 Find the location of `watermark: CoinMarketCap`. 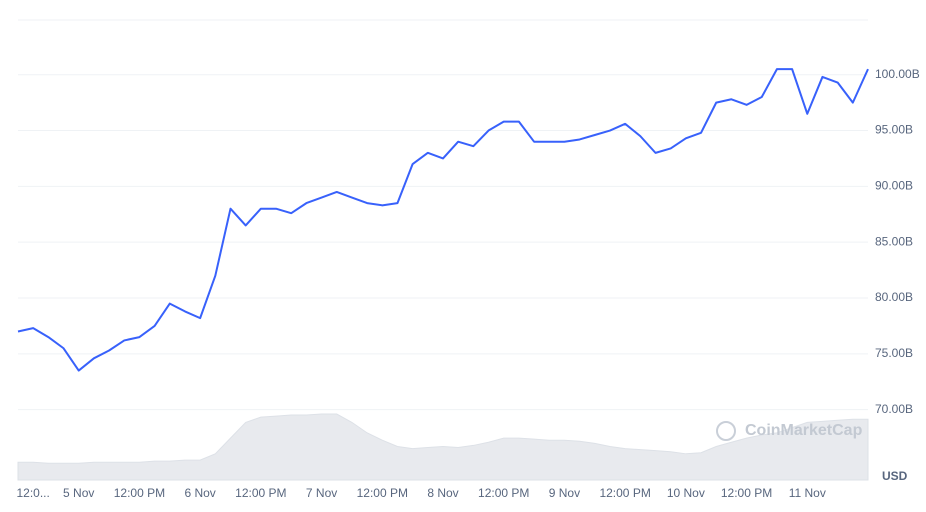

watermark: CoinMarketCap is located at coordinates (789, 431).